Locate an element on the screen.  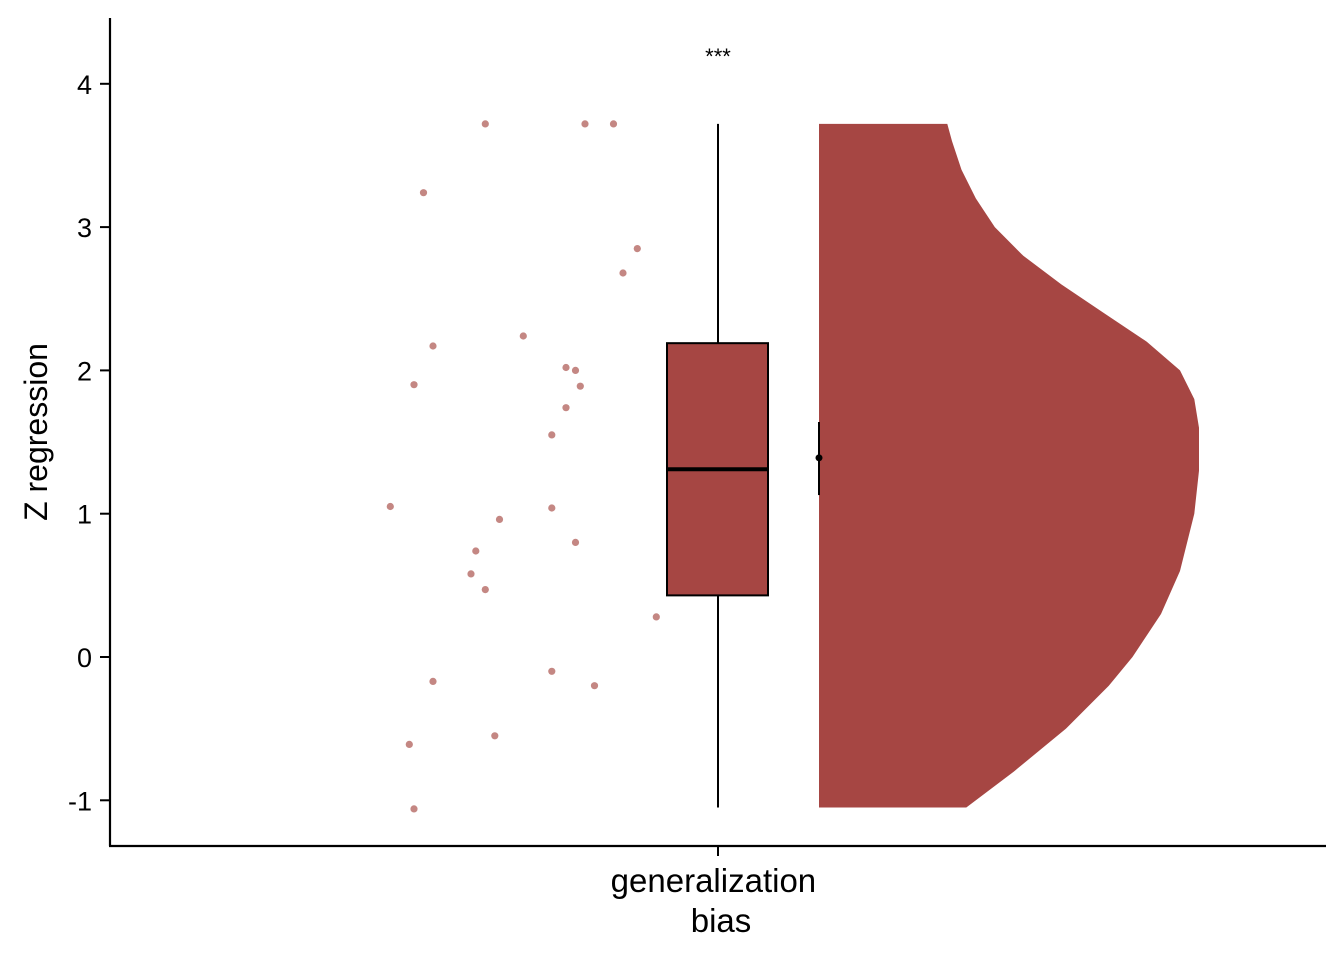
y-axis-title: Z regression is located at coordinates (36, 432).